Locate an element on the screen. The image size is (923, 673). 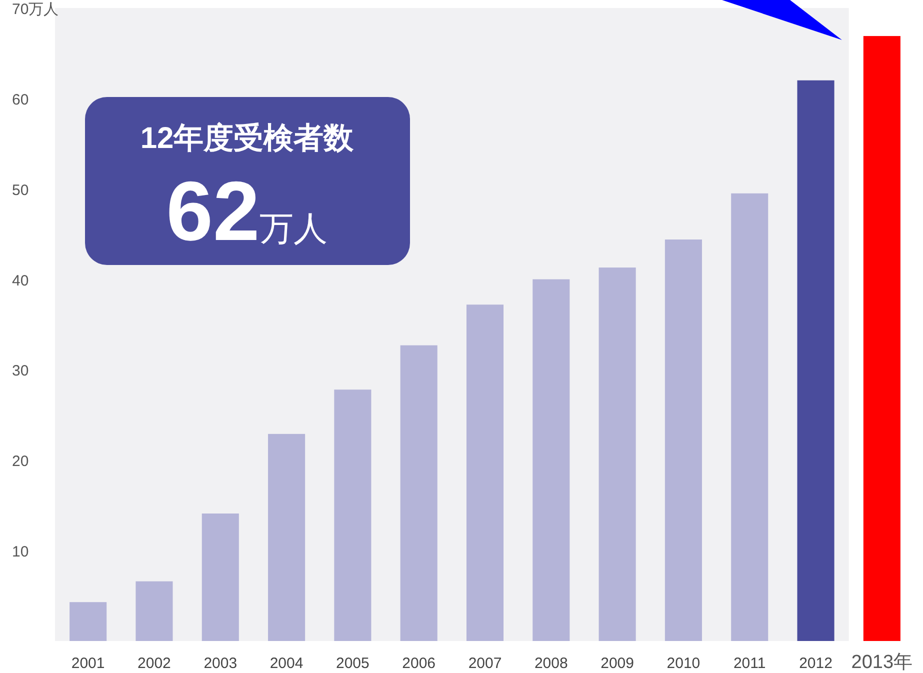
x-tick-label: 2003 is located at coordinates (221, 663).